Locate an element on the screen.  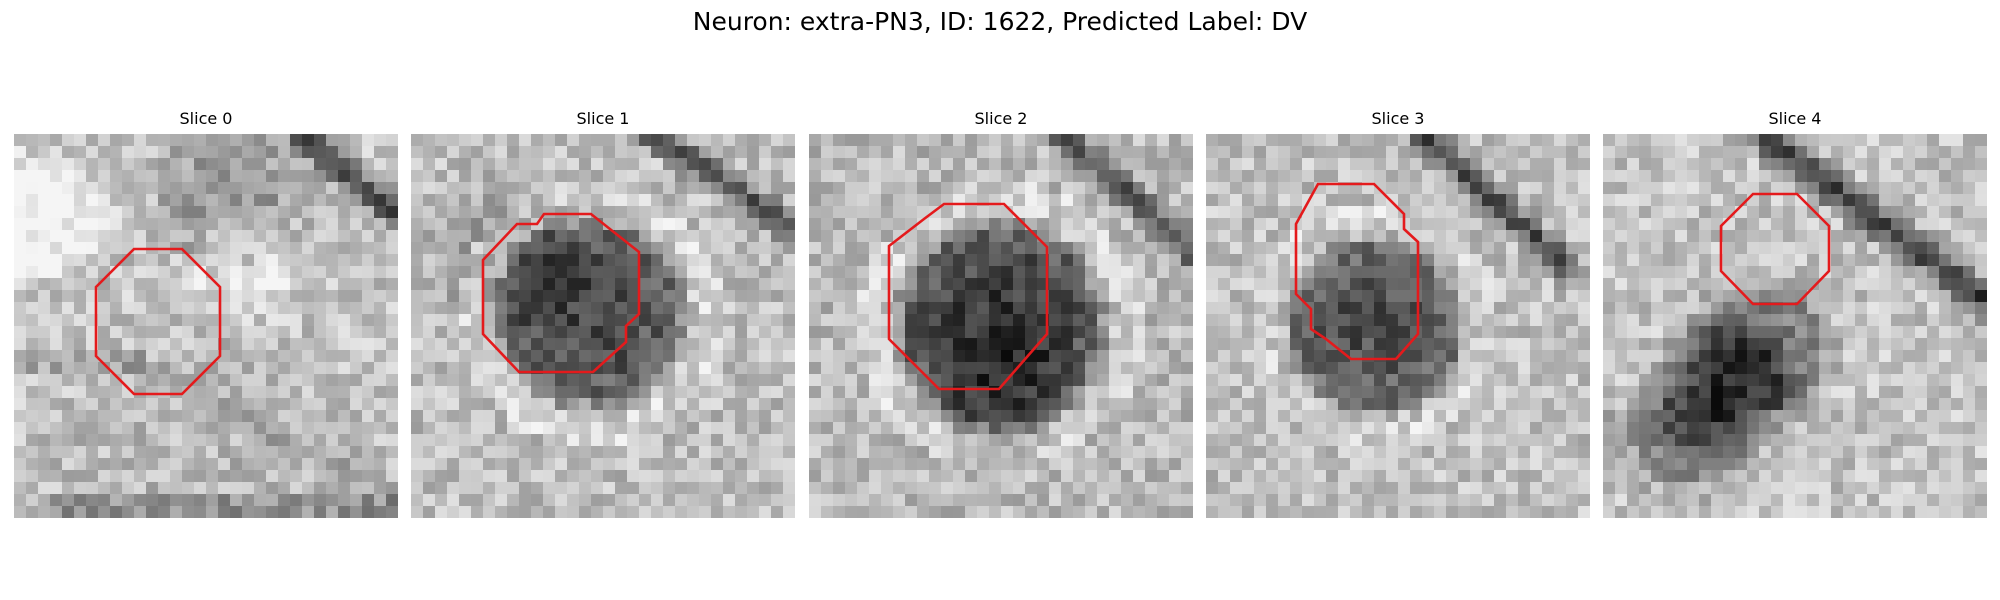
slice-title-0: Slice 0 is located at coordinates (206, 118).